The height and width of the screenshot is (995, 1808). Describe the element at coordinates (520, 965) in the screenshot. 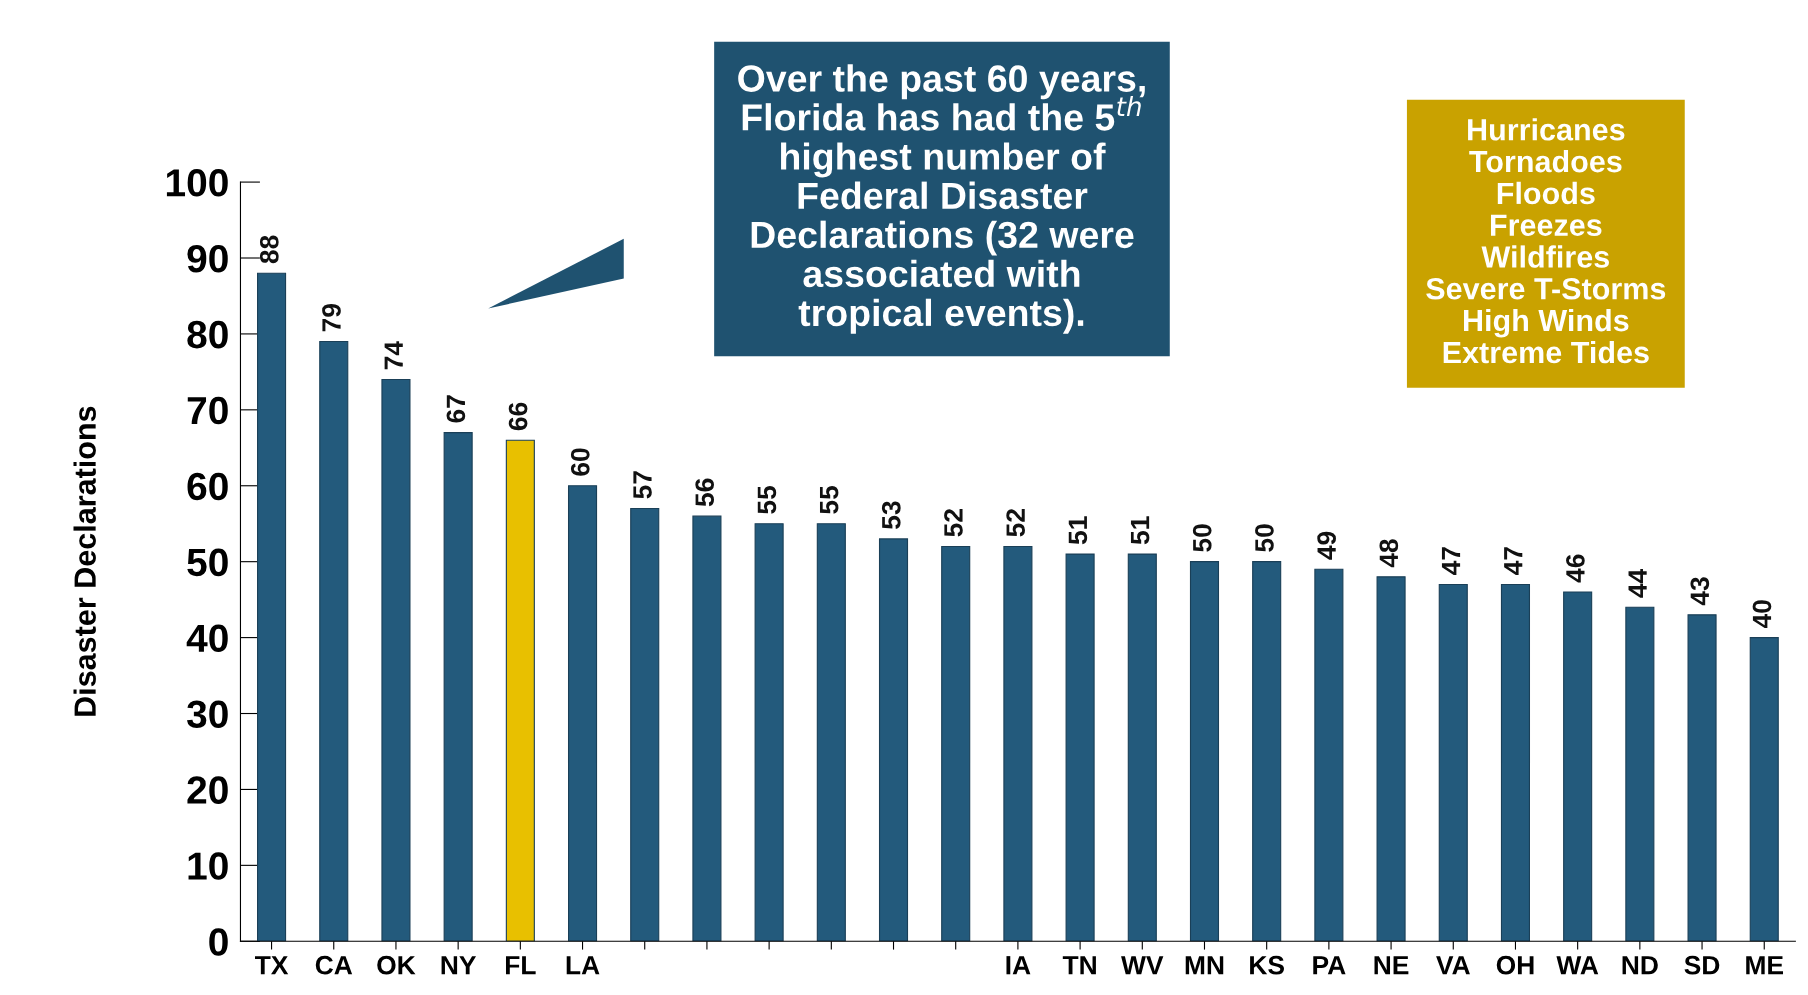

I see `x-tick-label: FL` at that location.